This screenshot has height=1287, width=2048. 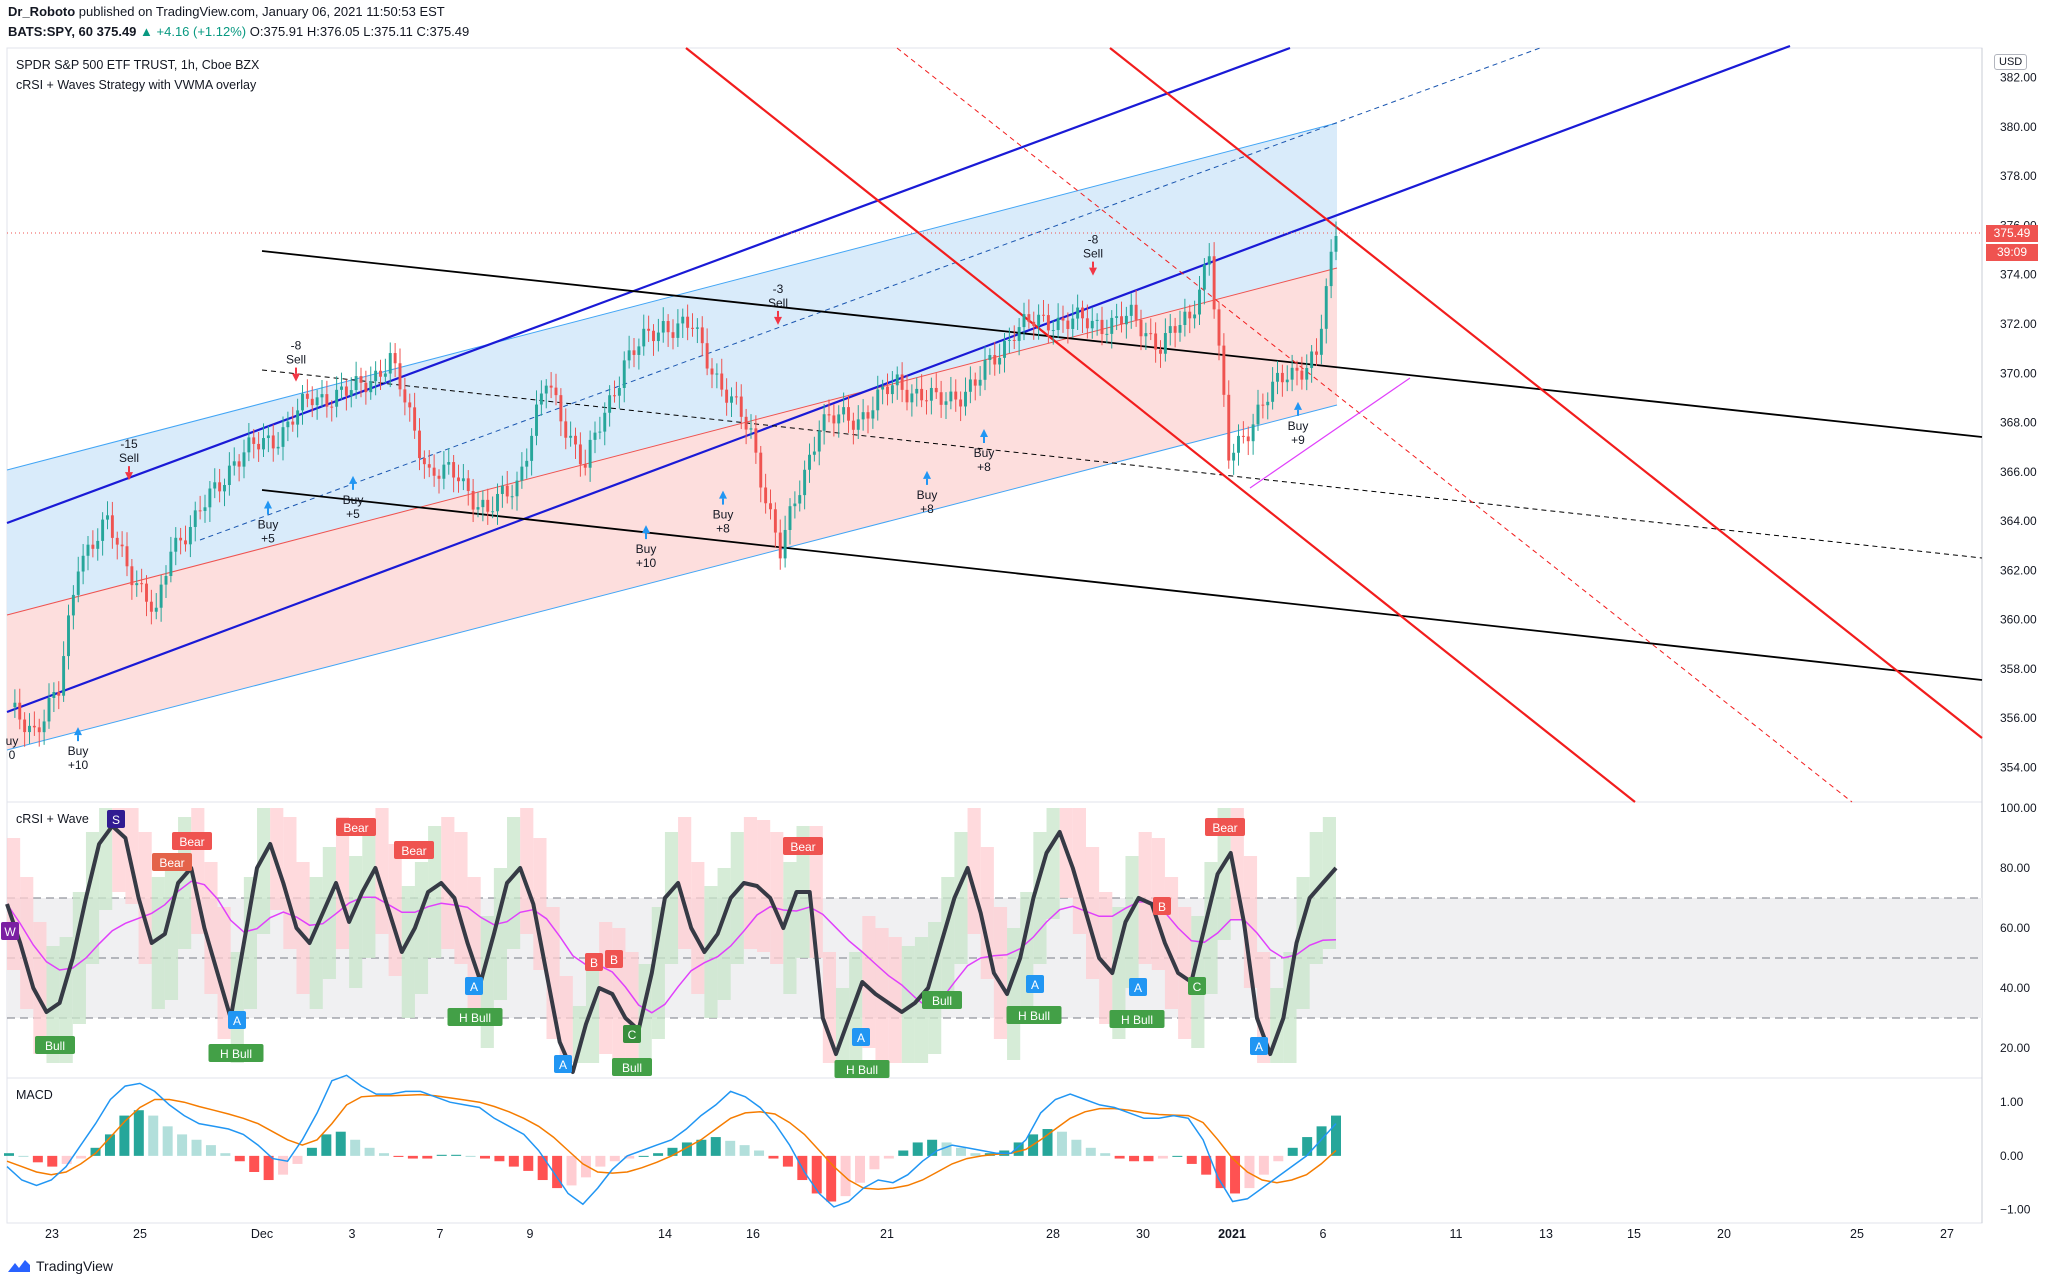 I want to click on buy-signal-label: uy, so click(x=12, y=741).